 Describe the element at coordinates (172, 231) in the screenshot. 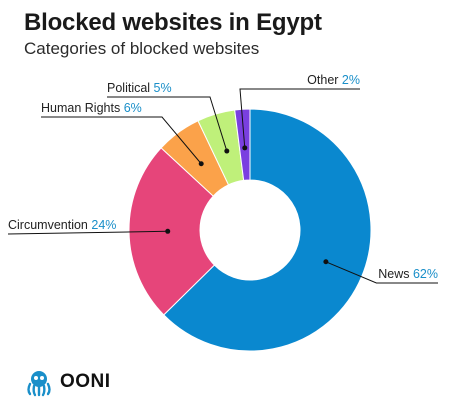

I see `slice-circumvention` at that location.